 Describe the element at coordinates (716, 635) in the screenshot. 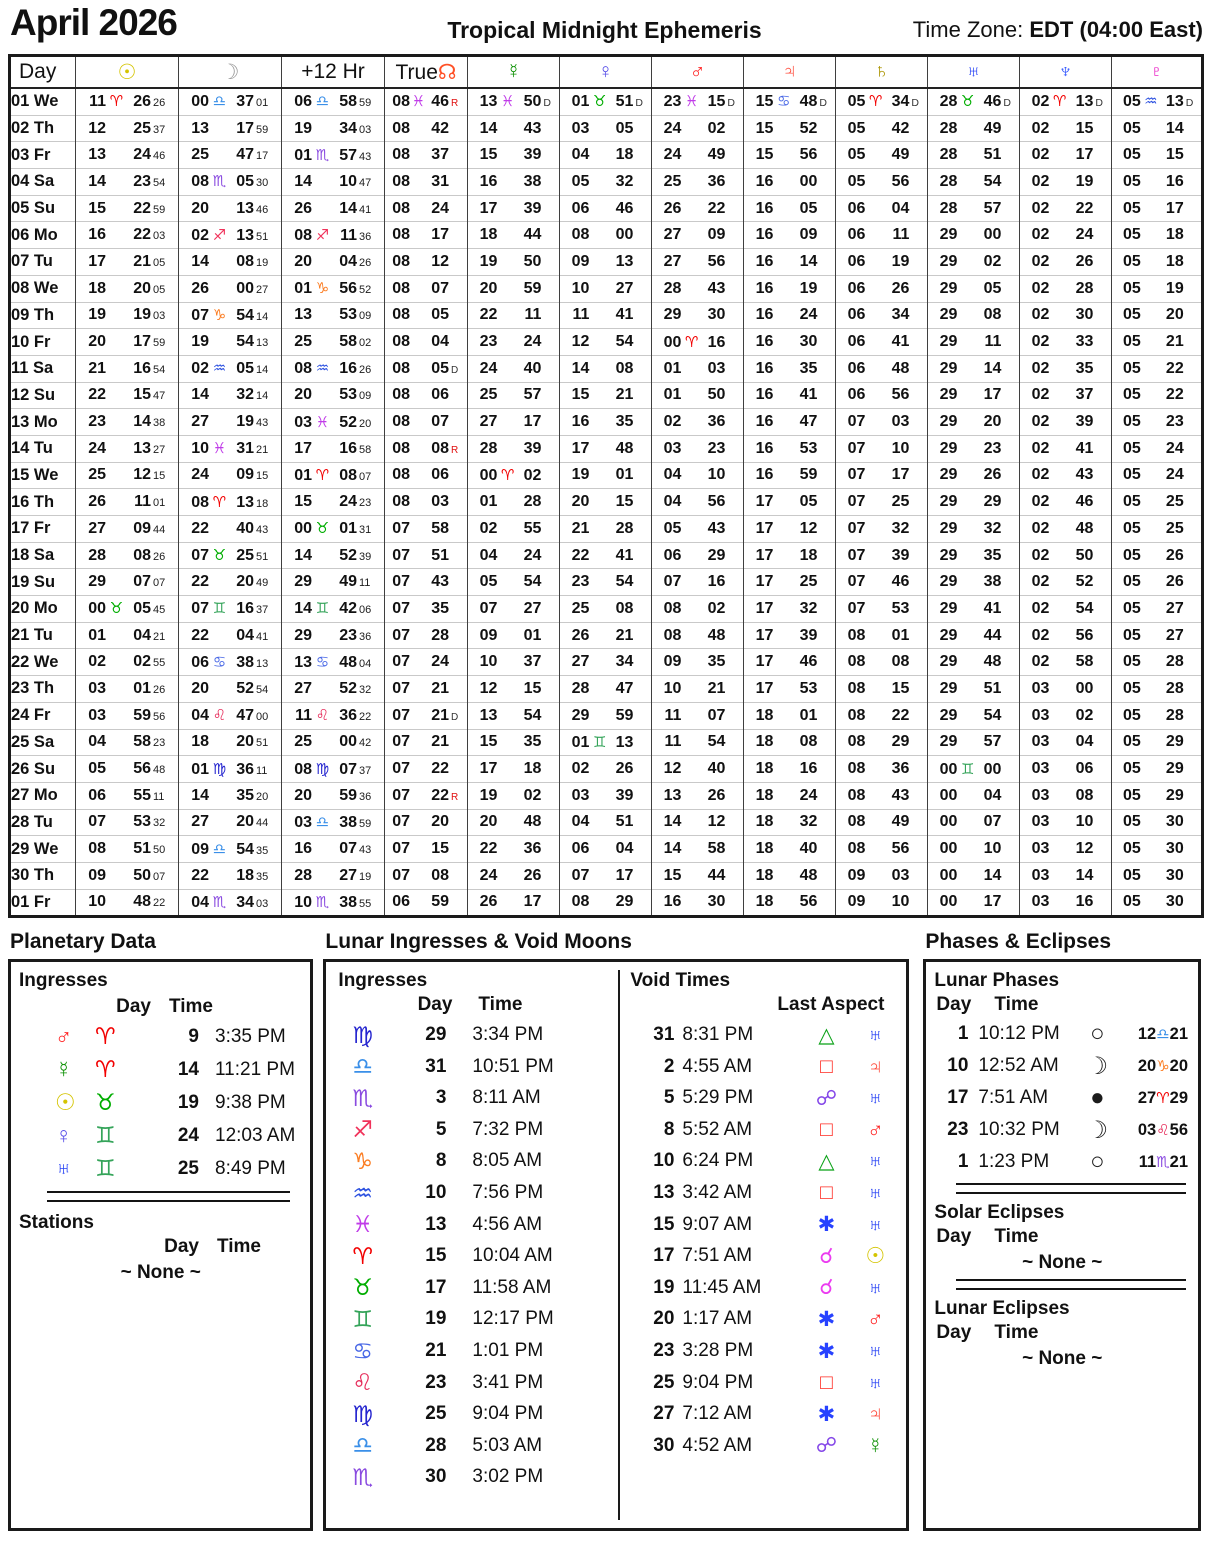

I see `minutes: 48` at that location.